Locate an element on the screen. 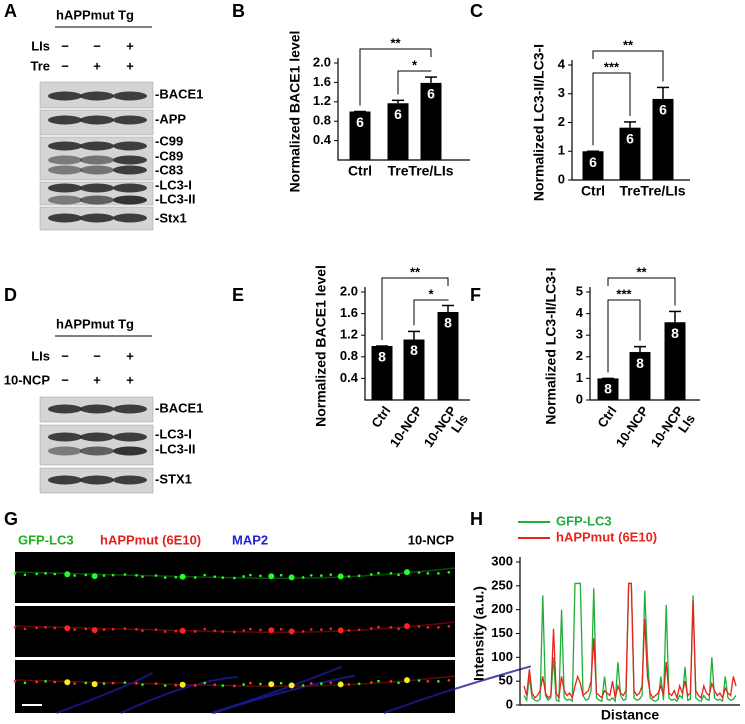 This screenshot has height=724, width=745. panel-label: A is located at coordinates (10, 11).